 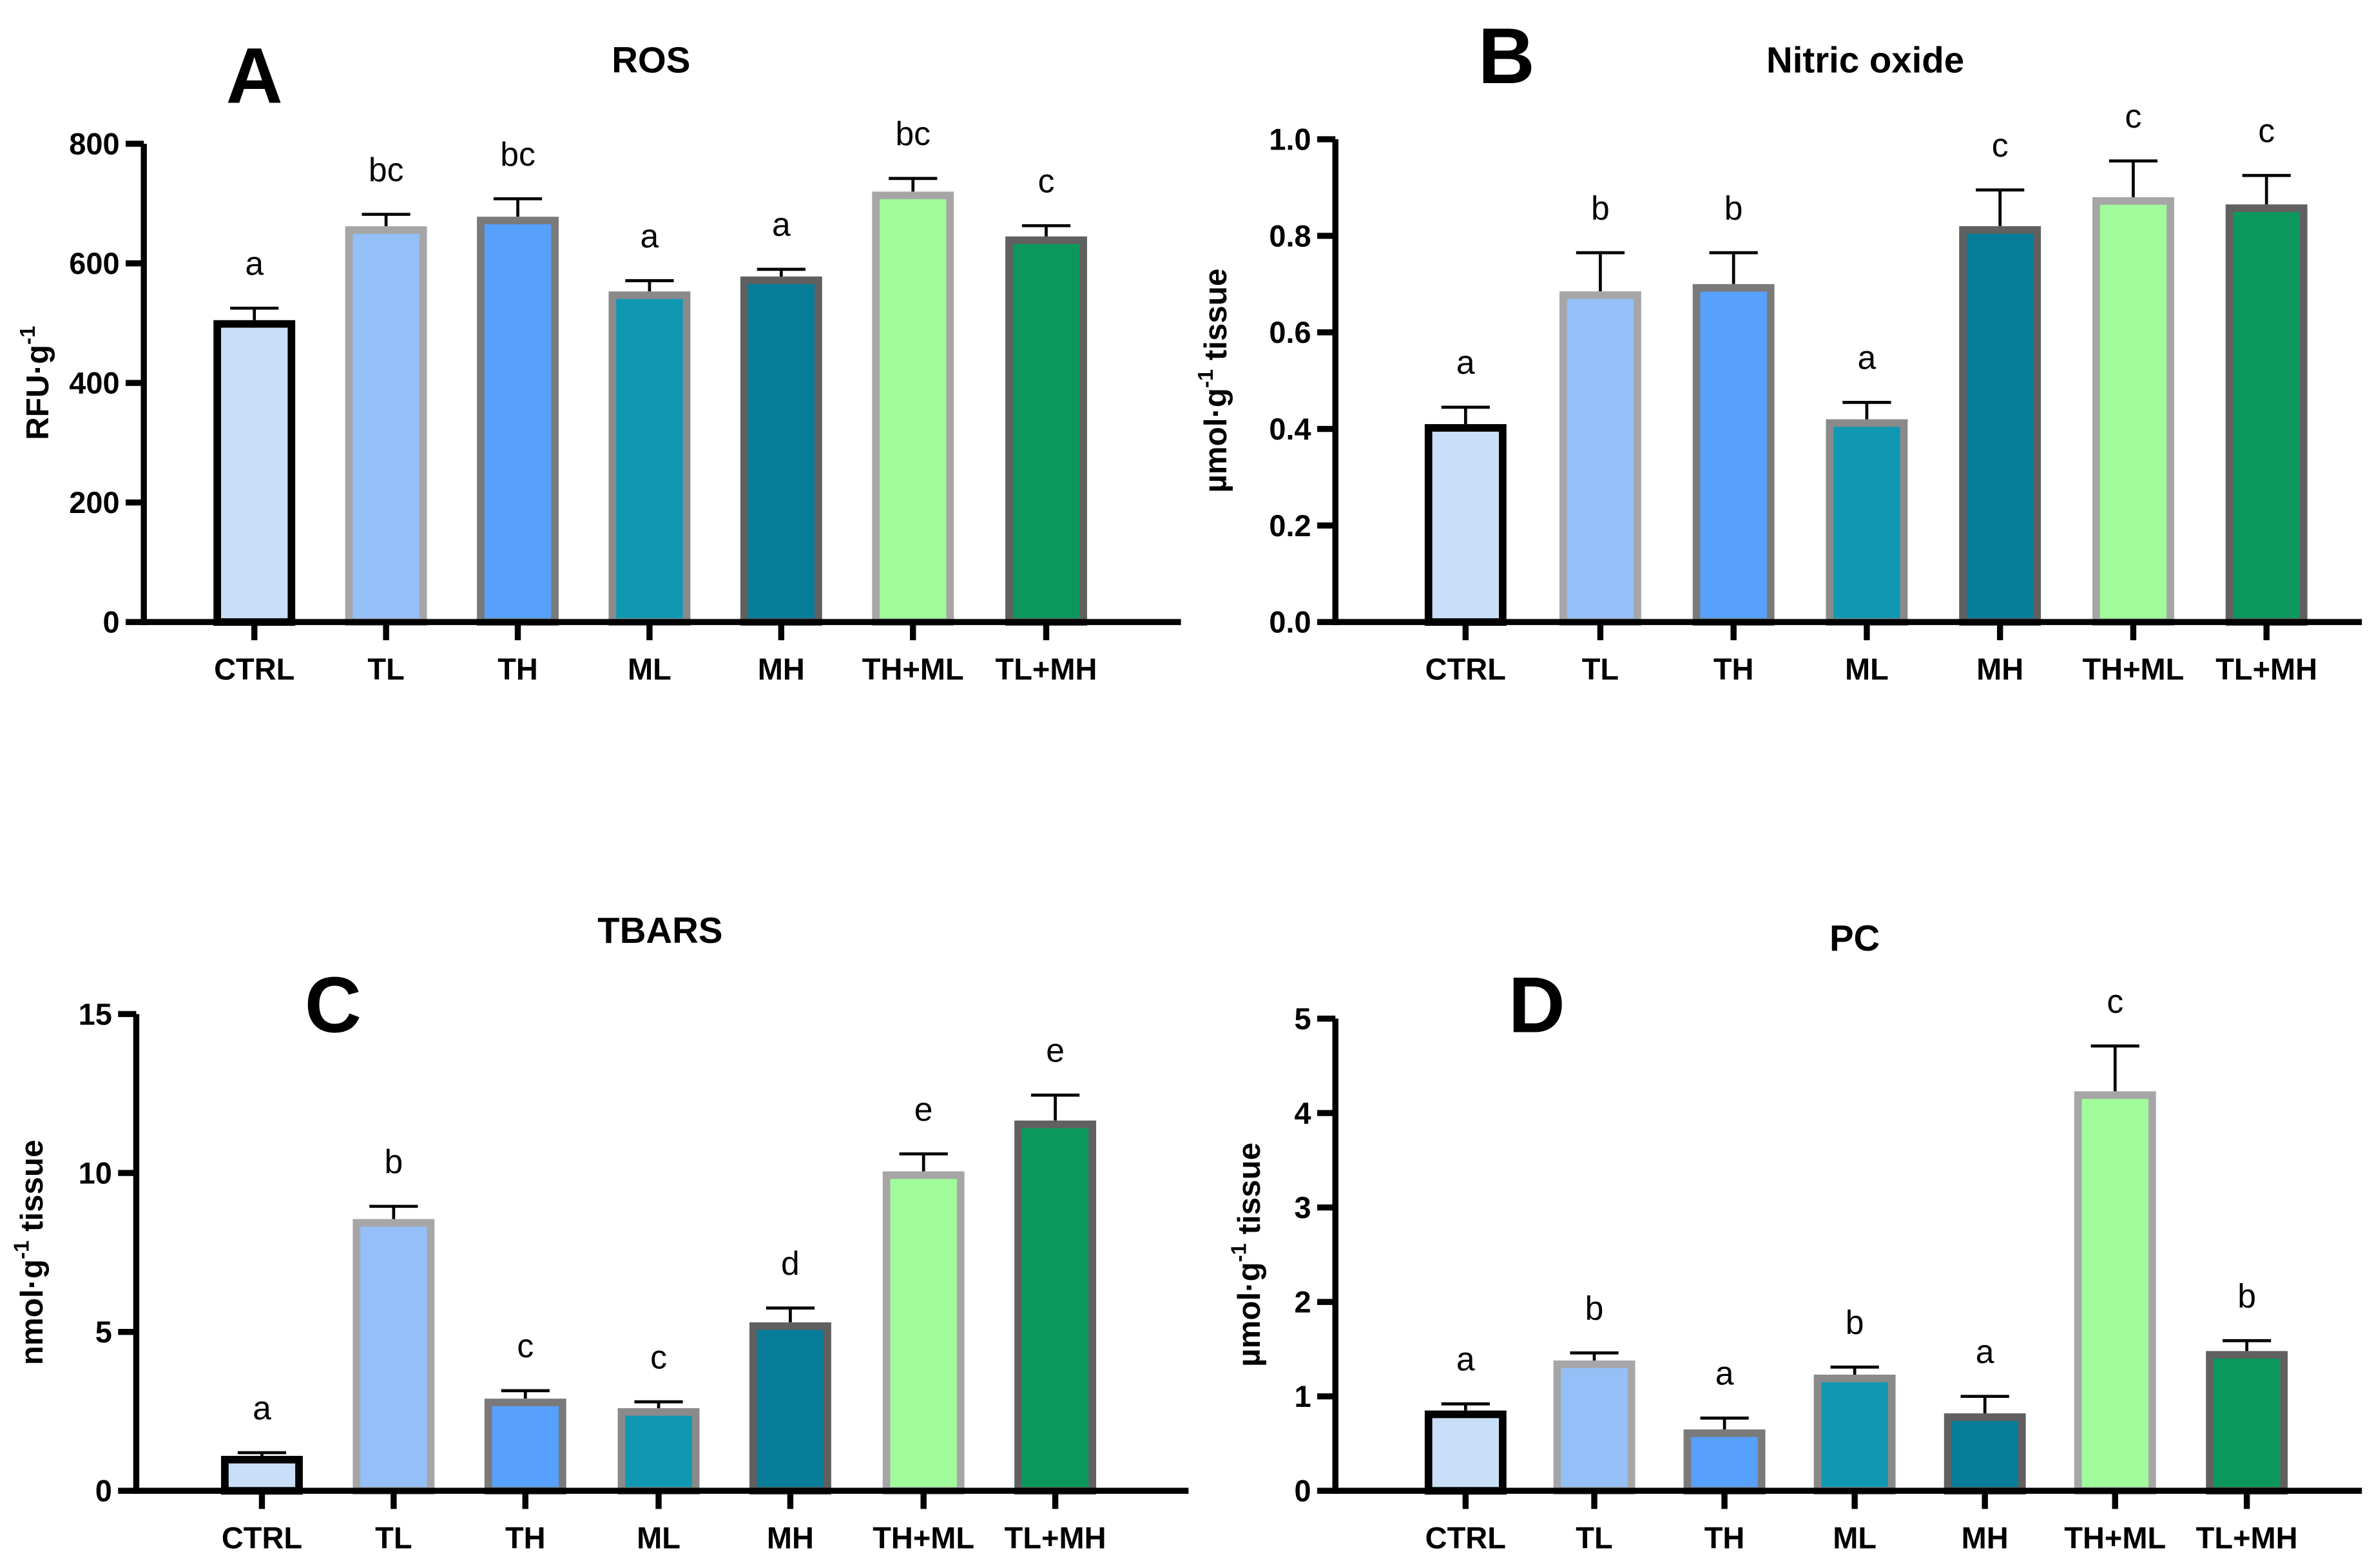 What do you see at coordinates (1290, 235) in the screenshot?
I see `y-tick-label: 0.8` at bounding box center [1290, 235].